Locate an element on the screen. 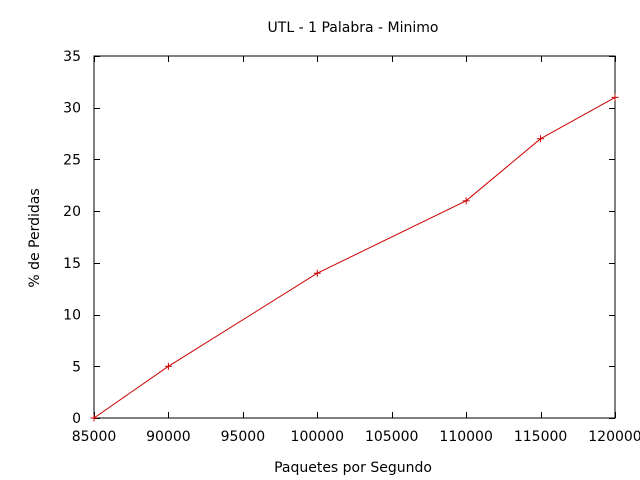 The image size is (640, 480). y-tick-label: 5 is located at coordinates (76, 367).